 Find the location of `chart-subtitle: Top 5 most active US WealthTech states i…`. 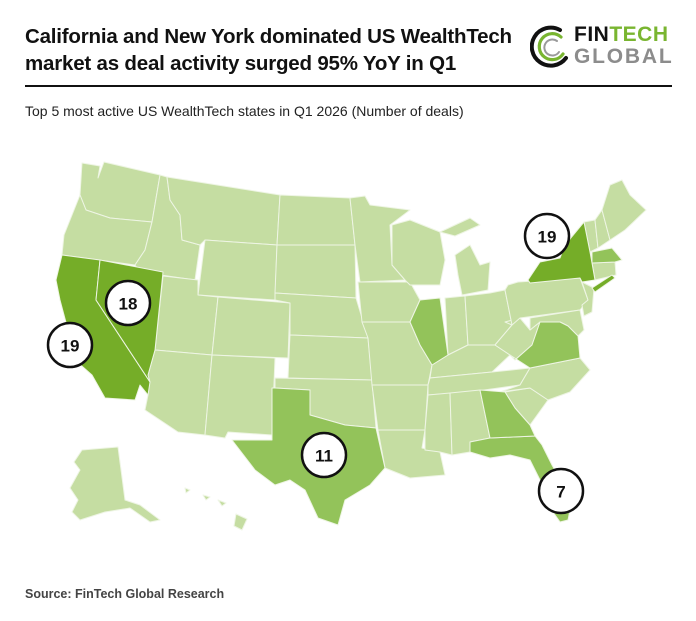

chart-subtitle: Top 5 most active US WealthTech states i… is located at coordinates (244, 111).